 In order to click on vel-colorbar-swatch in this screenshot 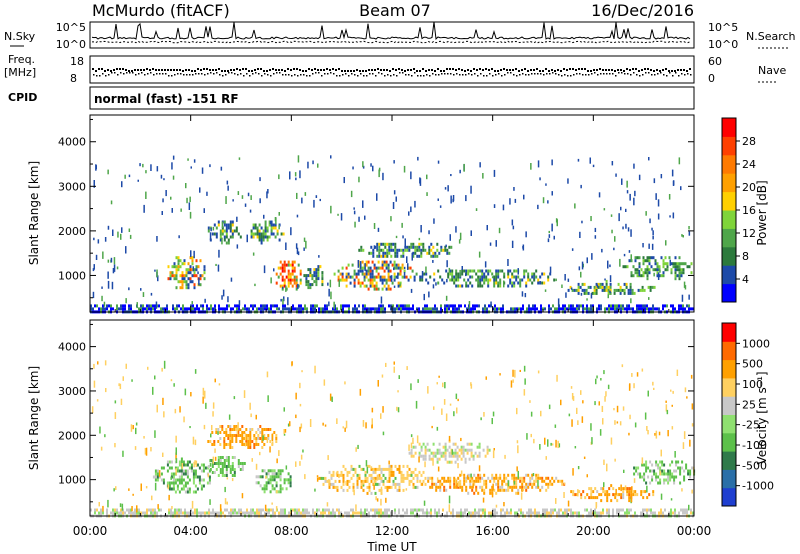, I will do `click(729, 405)`.